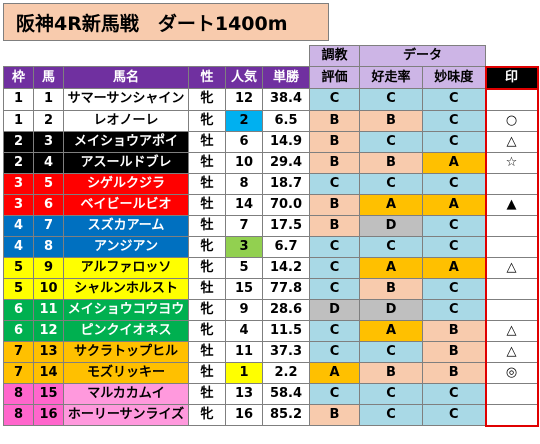  Describe the element at coordinates (286, 225) in the screenshot. I see `odds-cell: 17.5` at that location.